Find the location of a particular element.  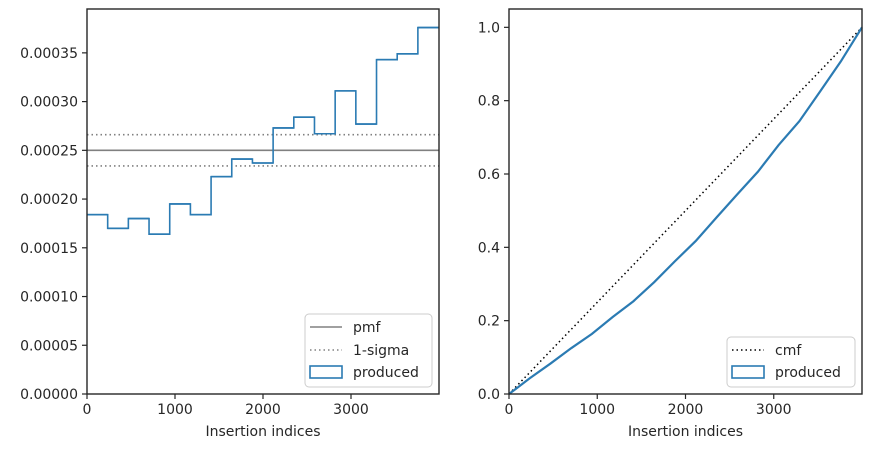

y-tick-label: 0.4 is located at coordinates (489, 248).